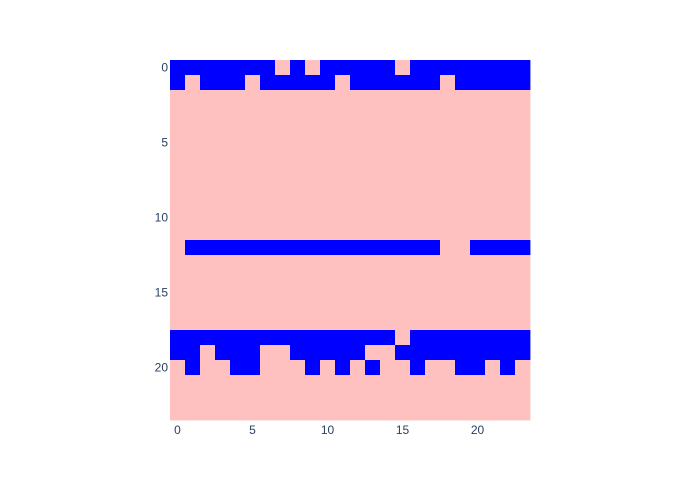 The height and width of the screenshot is (500, 700). Describe the element at coordinates (329, 430) in the screenshot. I see `x-axis-ticks: 0 5 10 15 20` at that location.